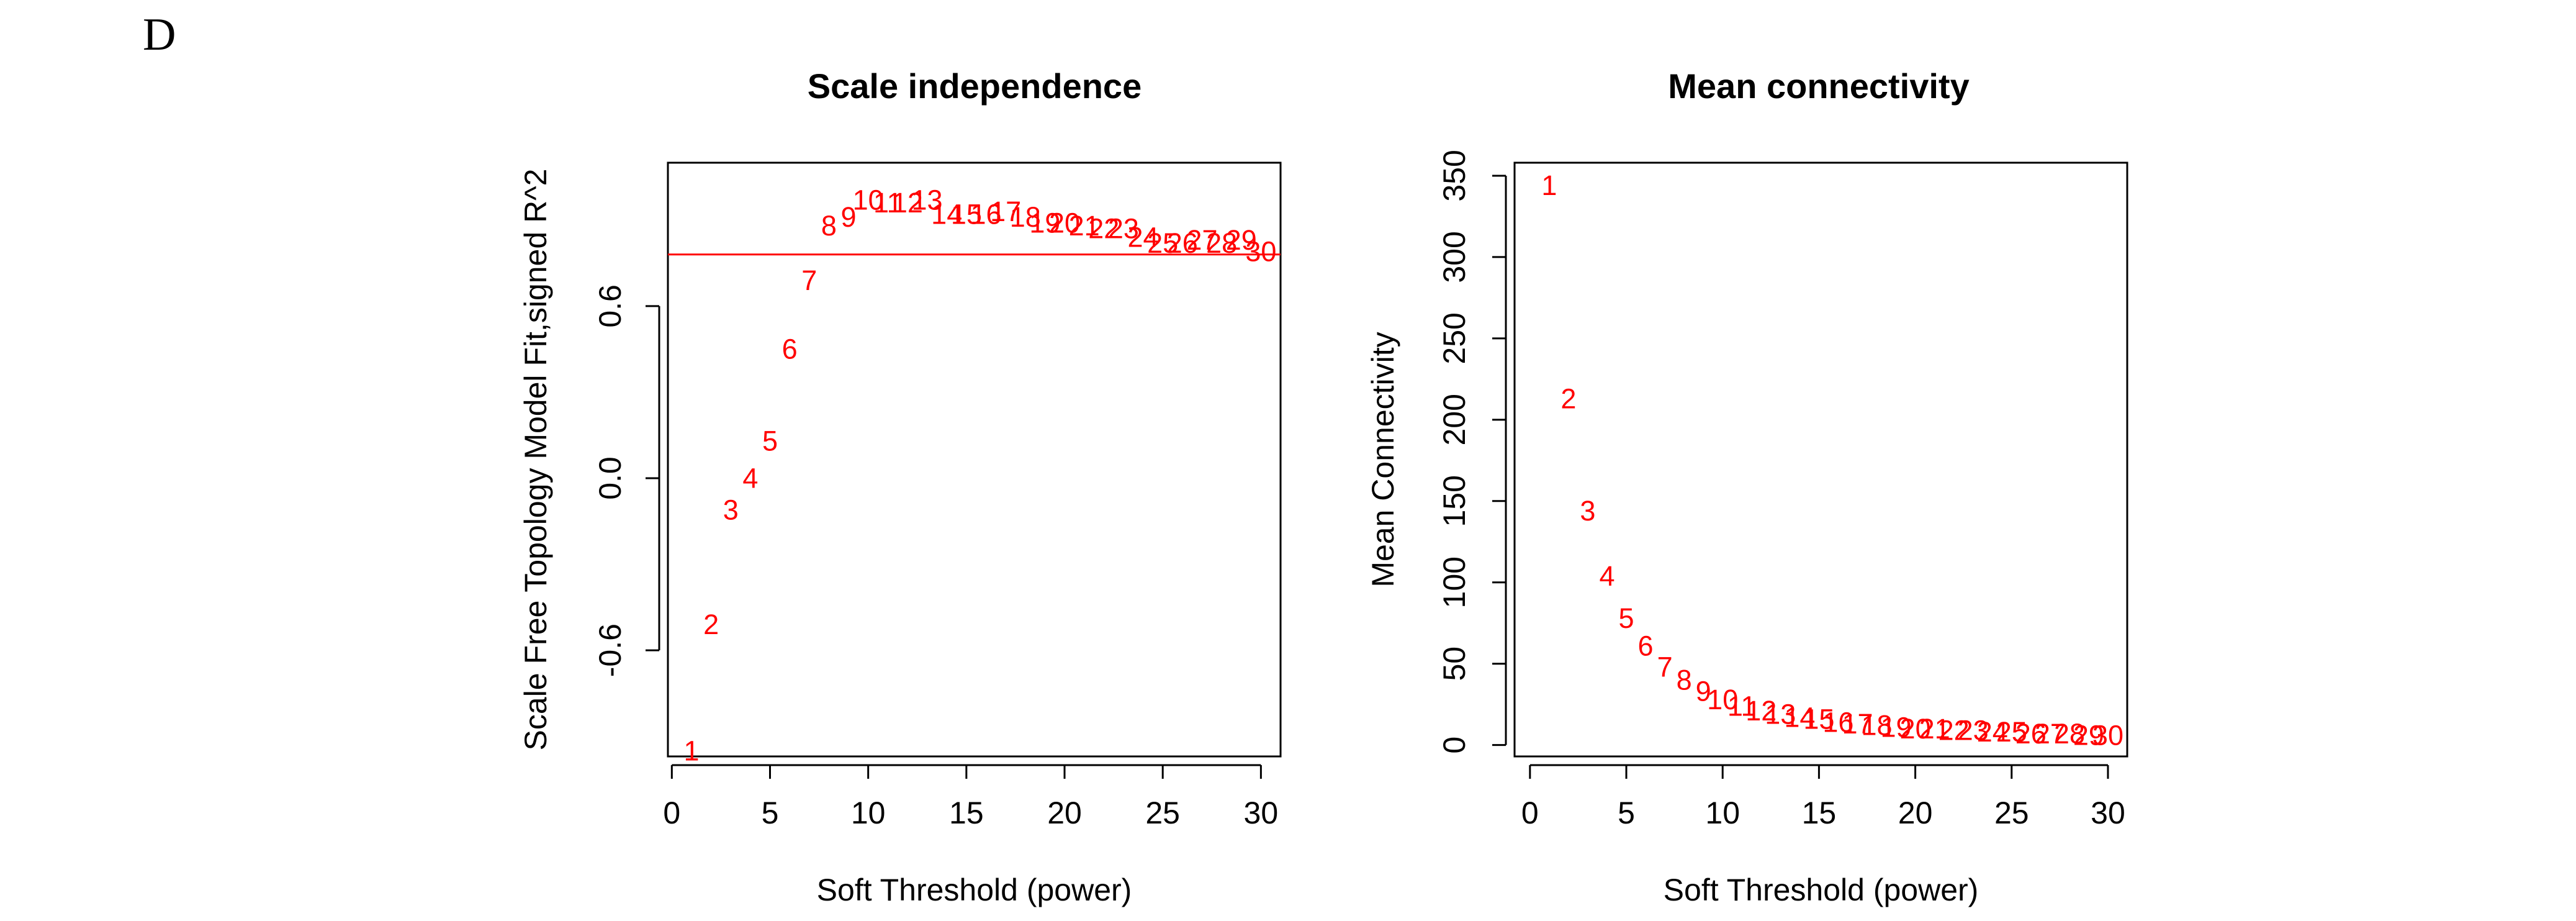 Image resolution: width=2576 pixels, height=921 pixels. What do you see at coordinates (1383, 459) in the screenshot?
I see `y-axis-label: Mean Connectivity` at bounding box center [1383, 459].